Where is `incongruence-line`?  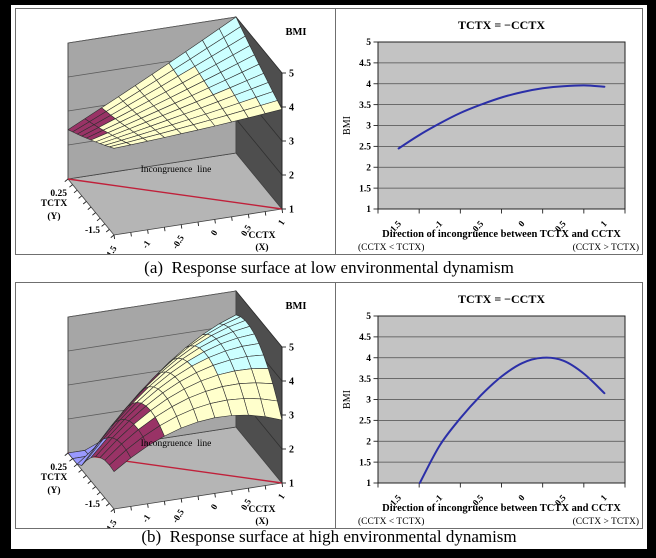
incongruence-line is located at coordinates (175, 194).